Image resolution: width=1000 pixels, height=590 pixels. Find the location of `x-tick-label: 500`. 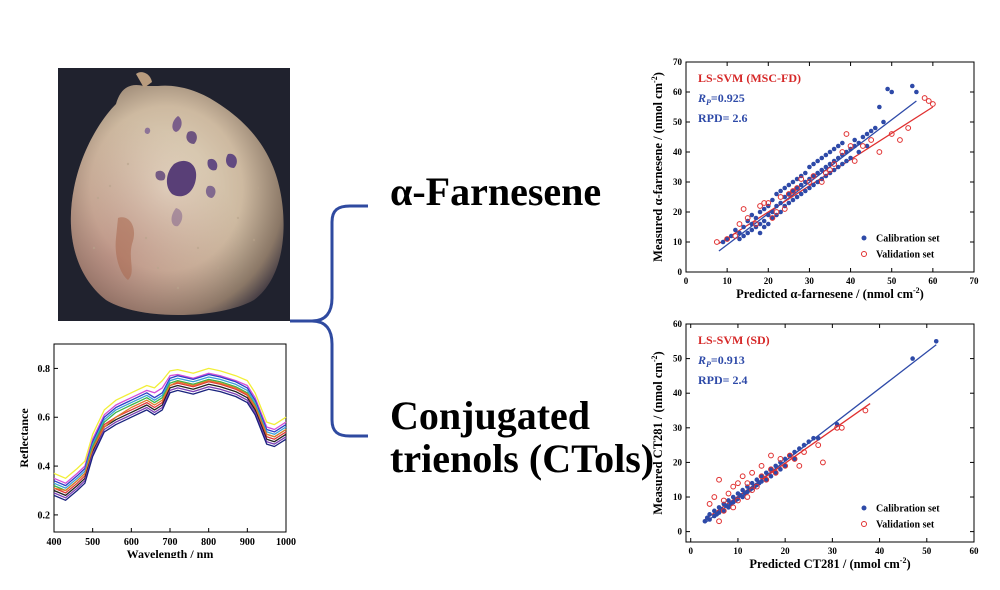

x-tick-label: 500 is located at coordinates (92, 542).